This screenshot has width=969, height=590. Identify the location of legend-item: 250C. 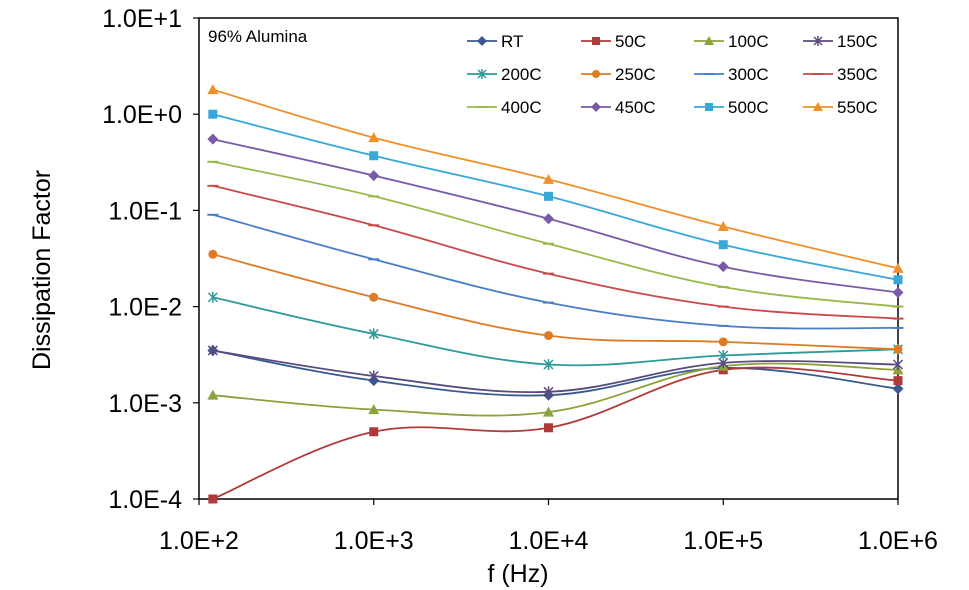
(618, 74).